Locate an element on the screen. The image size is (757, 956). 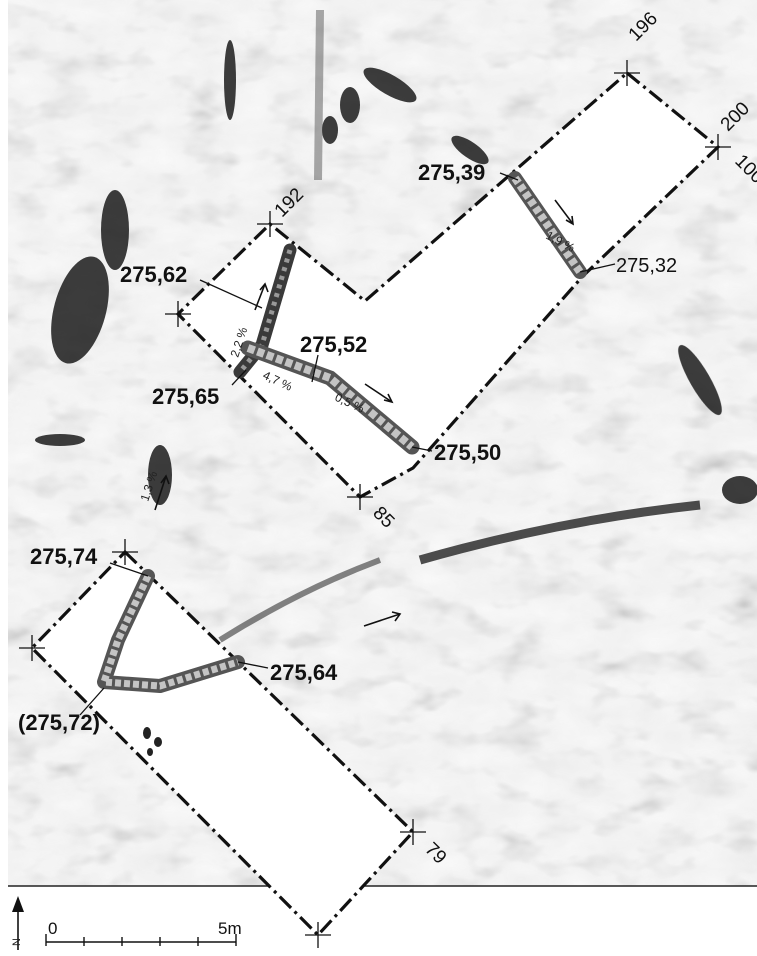
scale-bar: 0 5m is located at coordinates (143, 932).